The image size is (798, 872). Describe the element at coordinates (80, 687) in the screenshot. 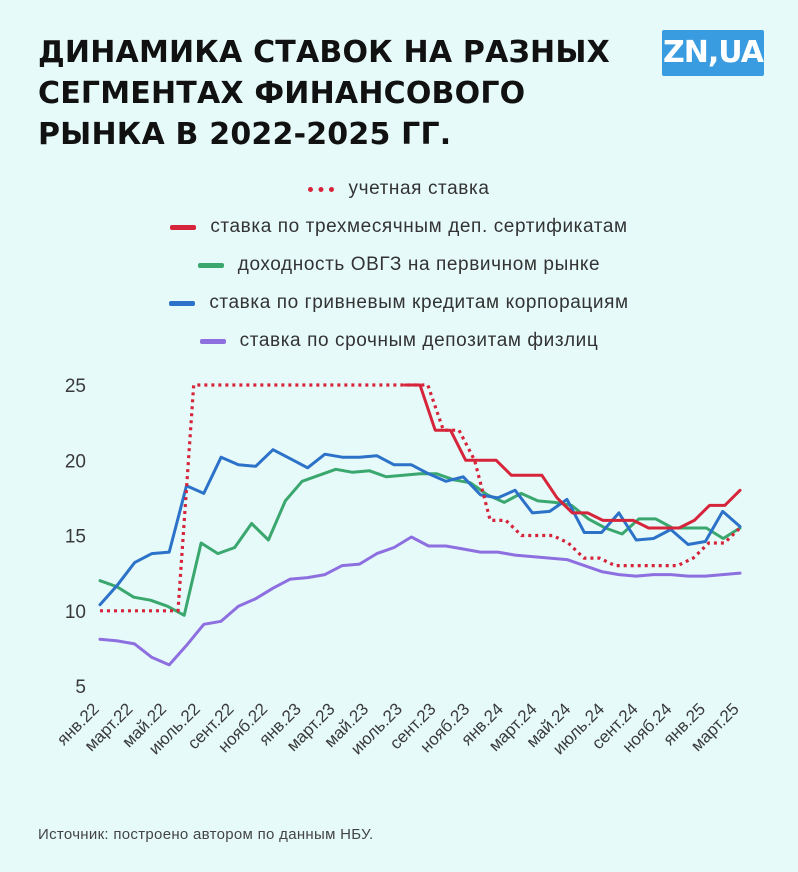

I see `y-tick-label: 5` at that location.